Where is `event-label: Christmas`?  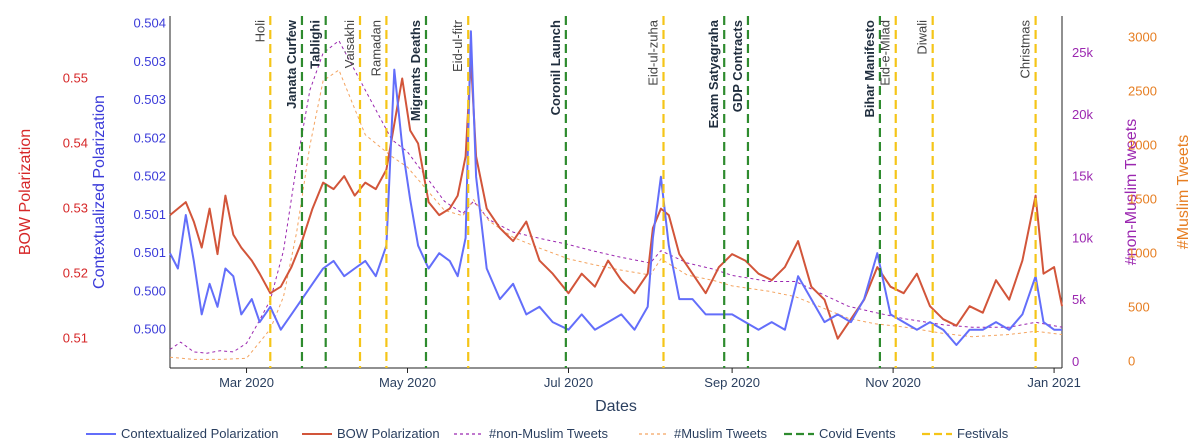
event-label: Christmas is located at coordinates (1025, 49).